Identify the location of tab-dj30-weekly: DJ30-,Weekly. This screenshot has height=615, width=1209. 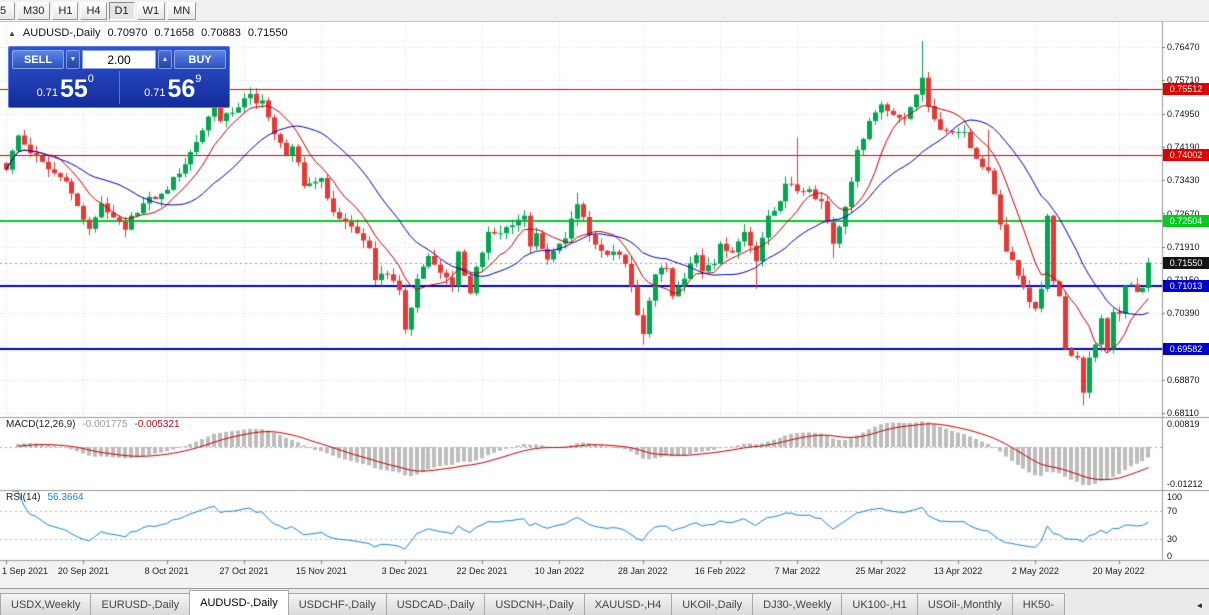
(797, 604).